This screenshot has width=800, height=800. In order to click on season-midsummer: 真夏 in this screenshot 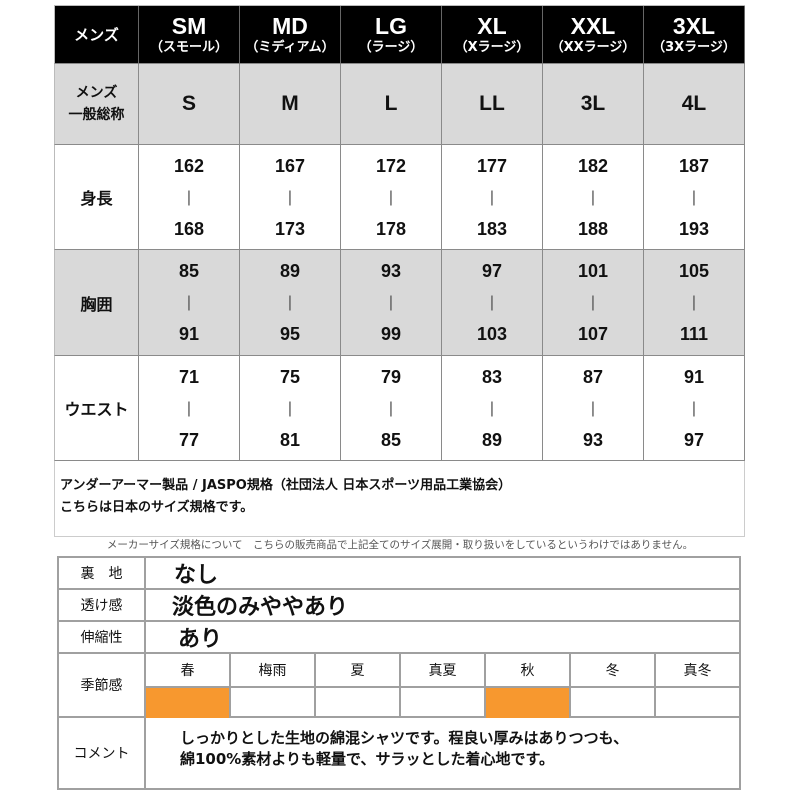, I will do `click(443, 670)`.